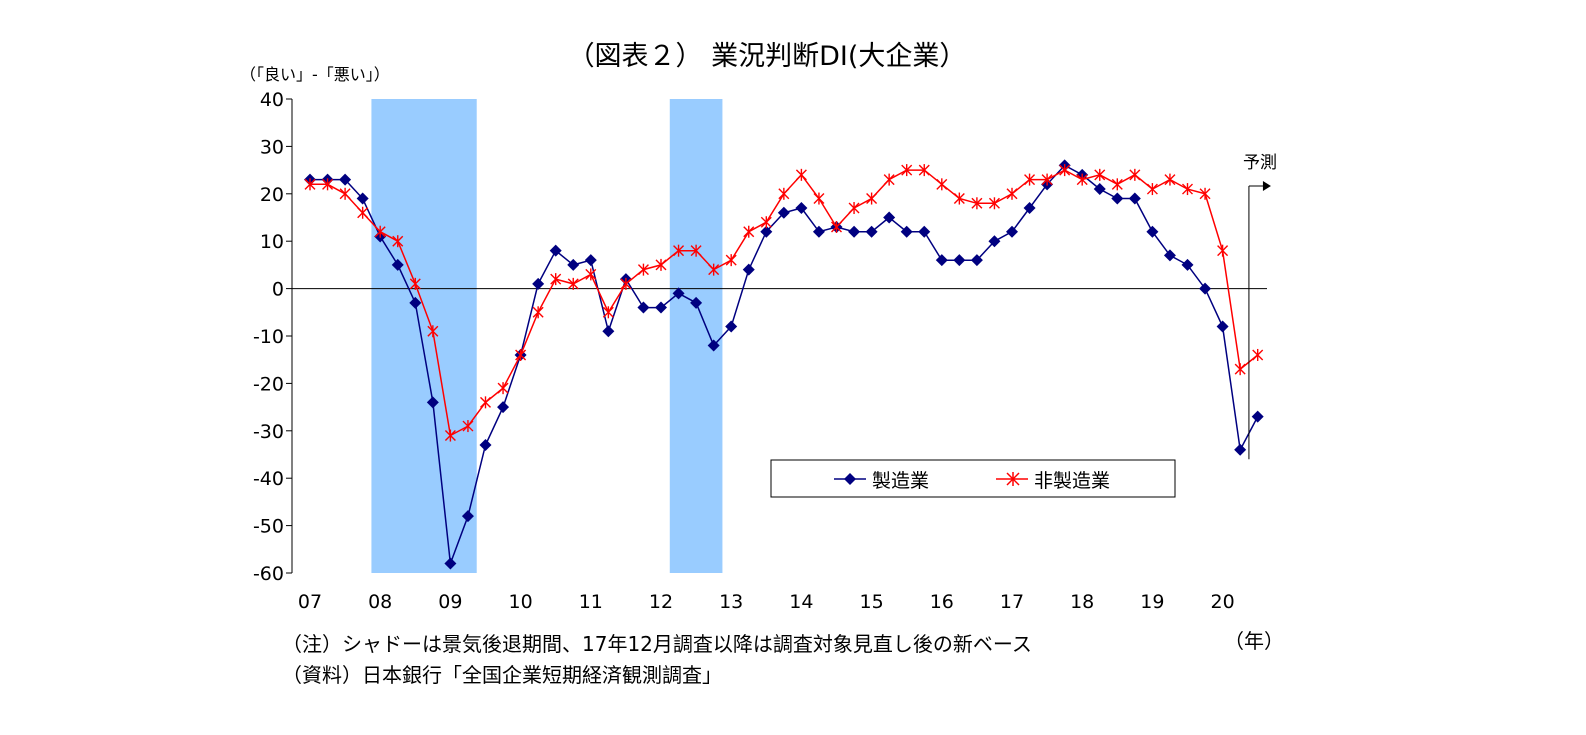 The image size is (1586, 735). Describe the element at coordinates (268, 384) in the screenshot. I see `y-tick-label: -20` at that location.